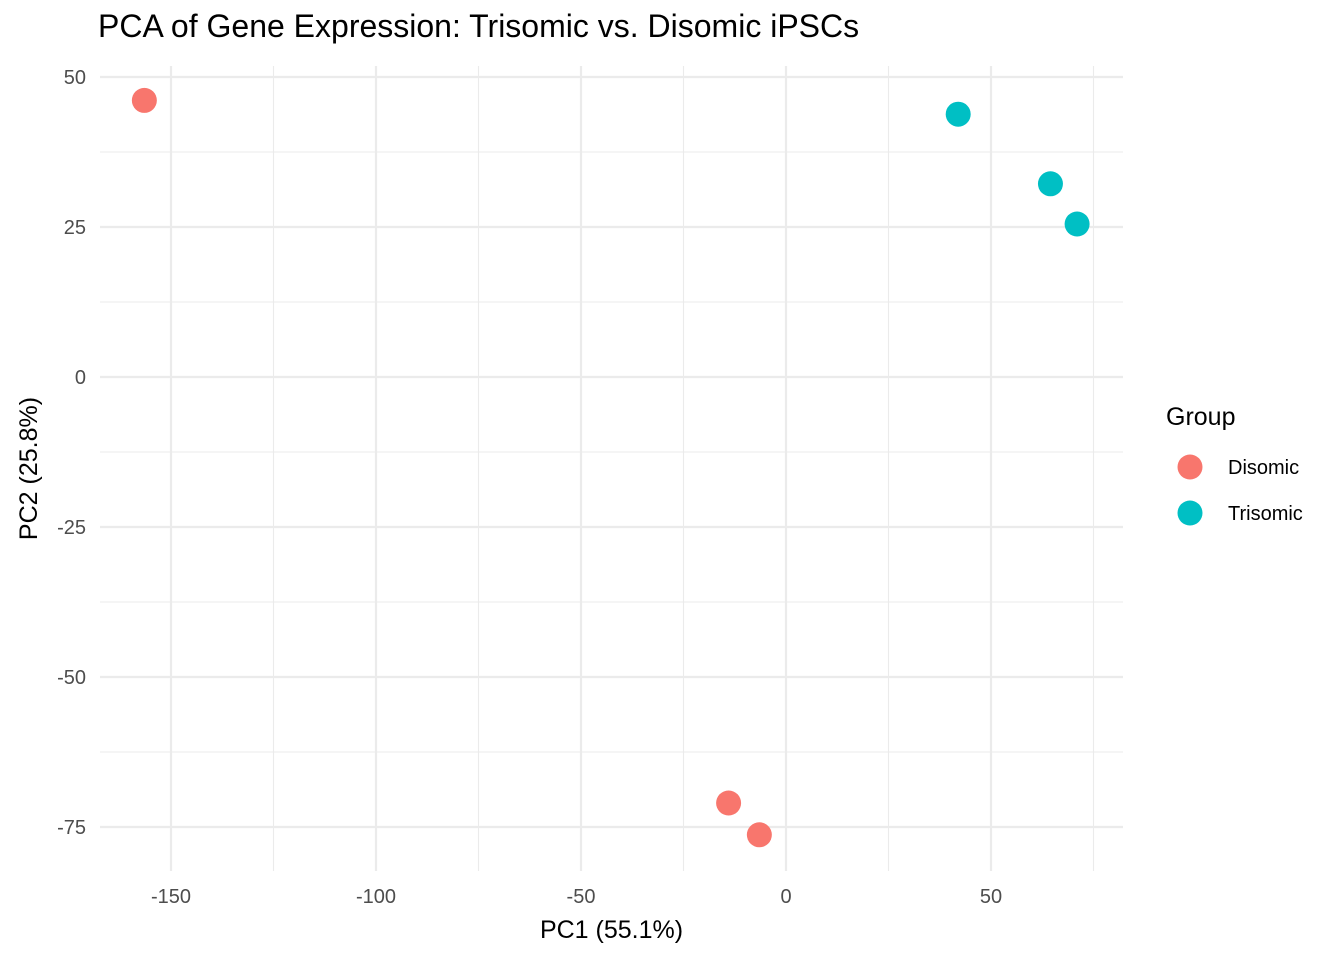 The width and height of the screenshot is (1344, 960). I want to click on x-tick-label: 50, so click(991, 897).